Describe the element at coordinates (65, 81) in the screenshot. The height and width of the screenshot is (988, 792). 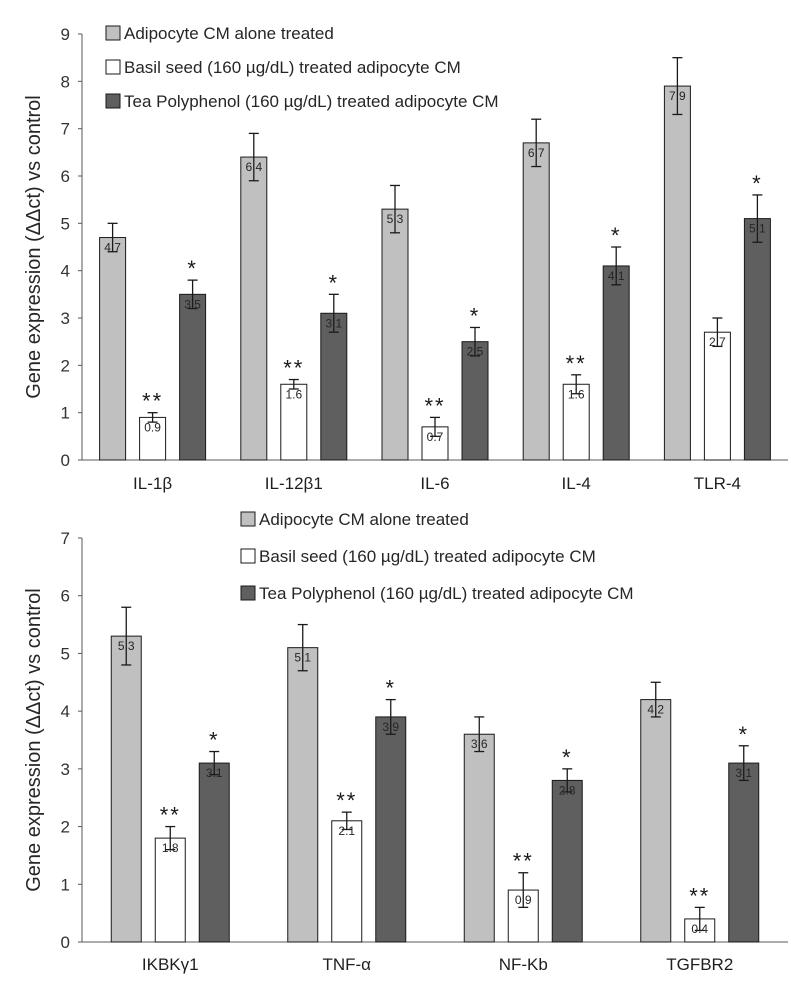
I see `y-tick-label: 8` at that location.